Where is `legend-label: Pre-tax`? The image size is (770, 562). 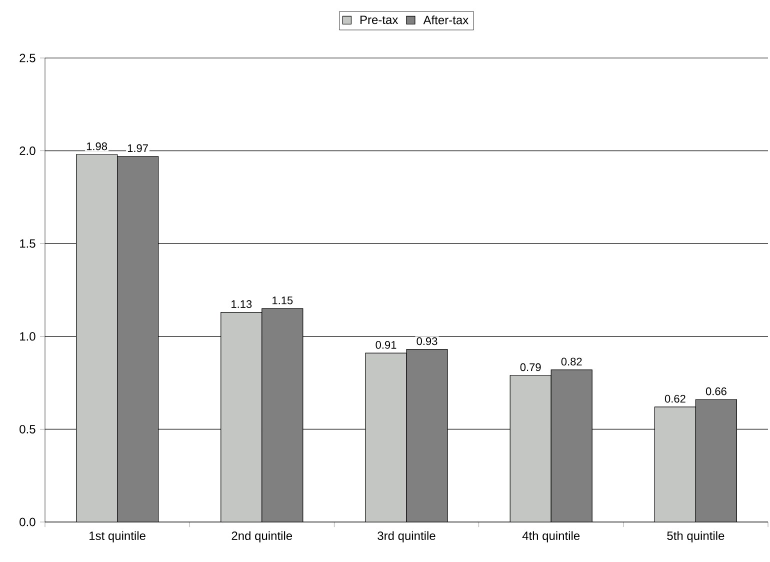
legend-label: Pre-tax is located at coordinates (379, 20).